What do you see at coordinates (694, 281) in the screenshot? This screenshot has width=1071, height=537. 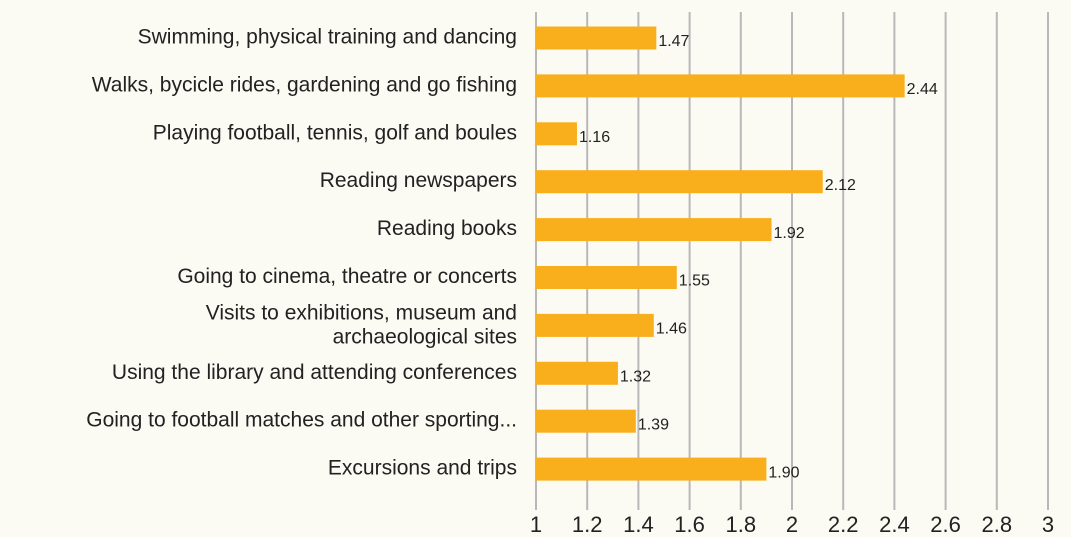 I see `data-label: 1.55` at bounding box center [694, 281].